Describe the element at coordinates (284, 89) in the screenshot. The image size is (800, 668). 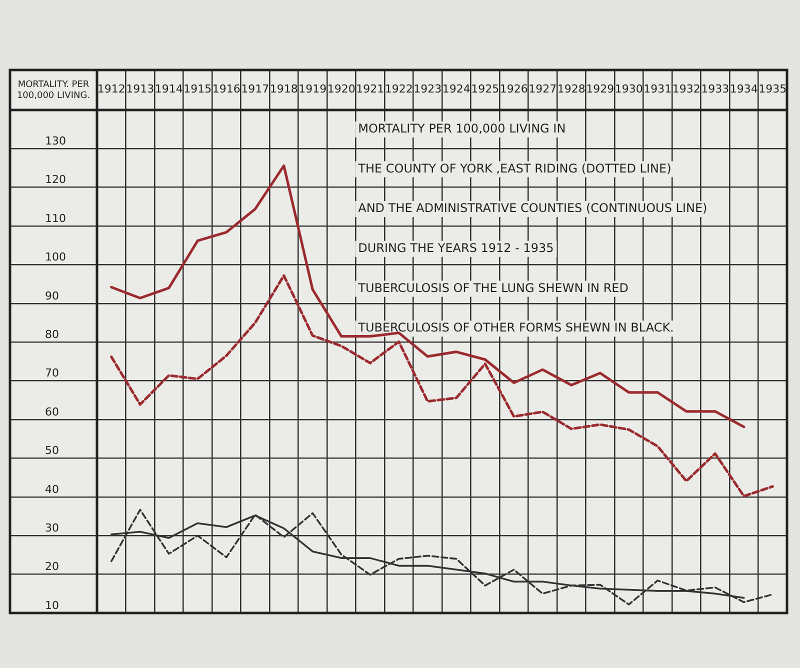
I see `x-tick-label: 1918` at that location.